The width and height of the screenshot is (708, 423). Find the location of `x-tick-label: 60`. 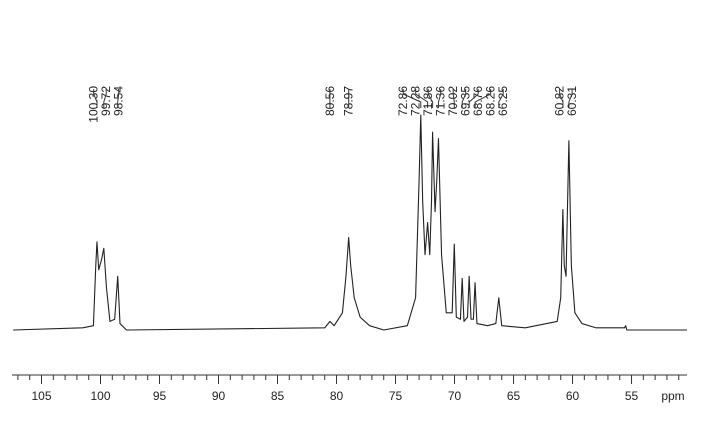

x-tick-label: 60 is located at coordinates (573, 396).